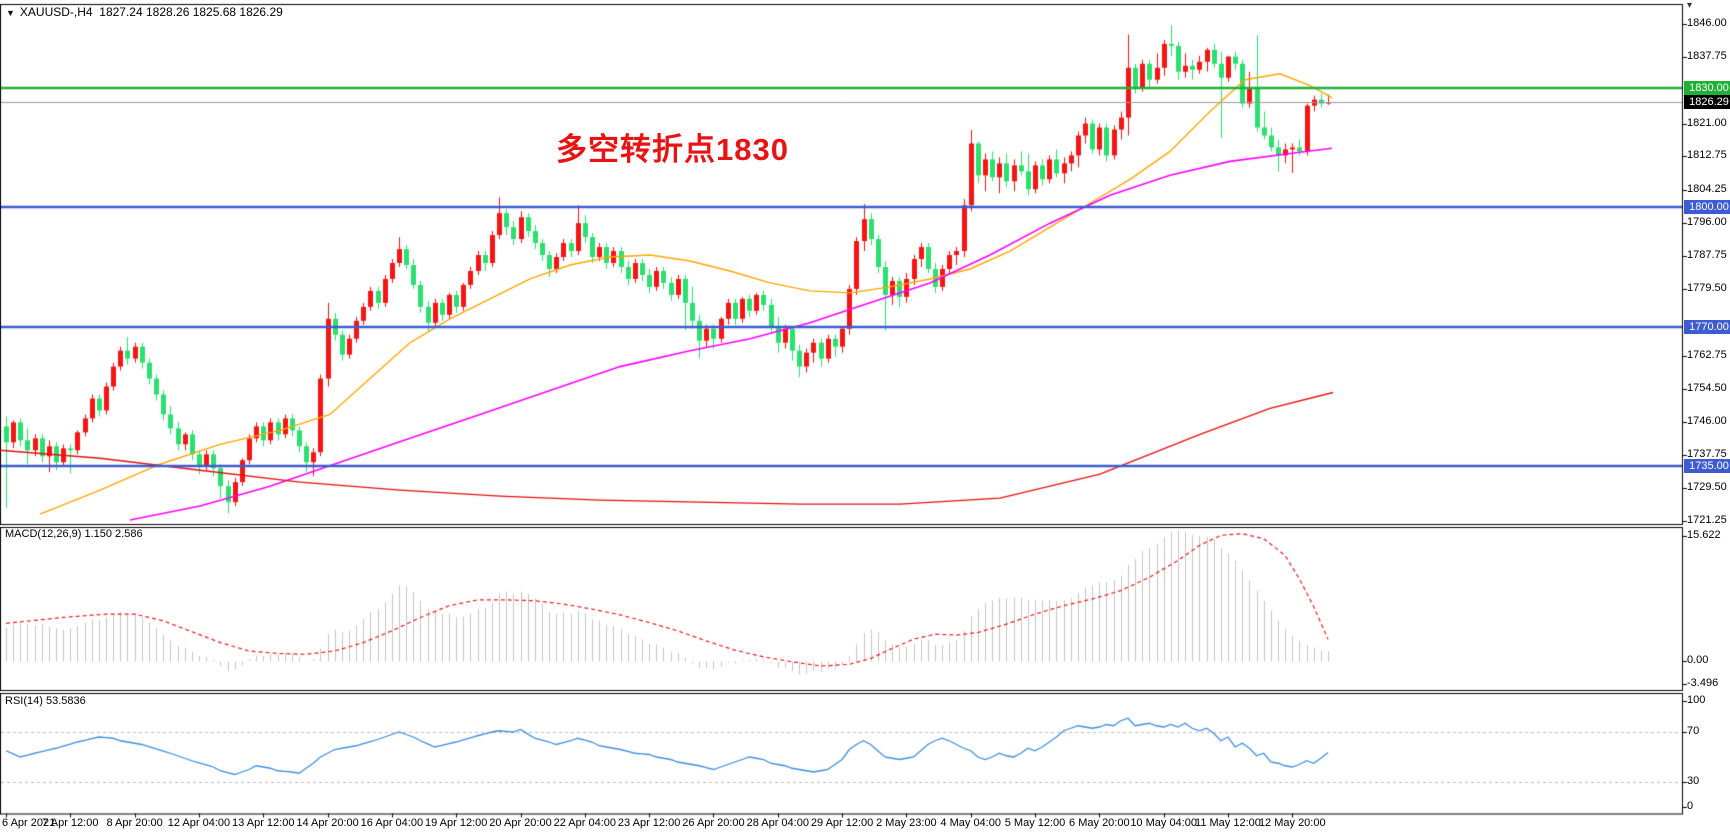 The width and height of the screenshot is (1730, 839). Describe the element at coordinates (56, 12) in the screenshot. I see `symbol-name: XAUUSD-,H4` at that location.